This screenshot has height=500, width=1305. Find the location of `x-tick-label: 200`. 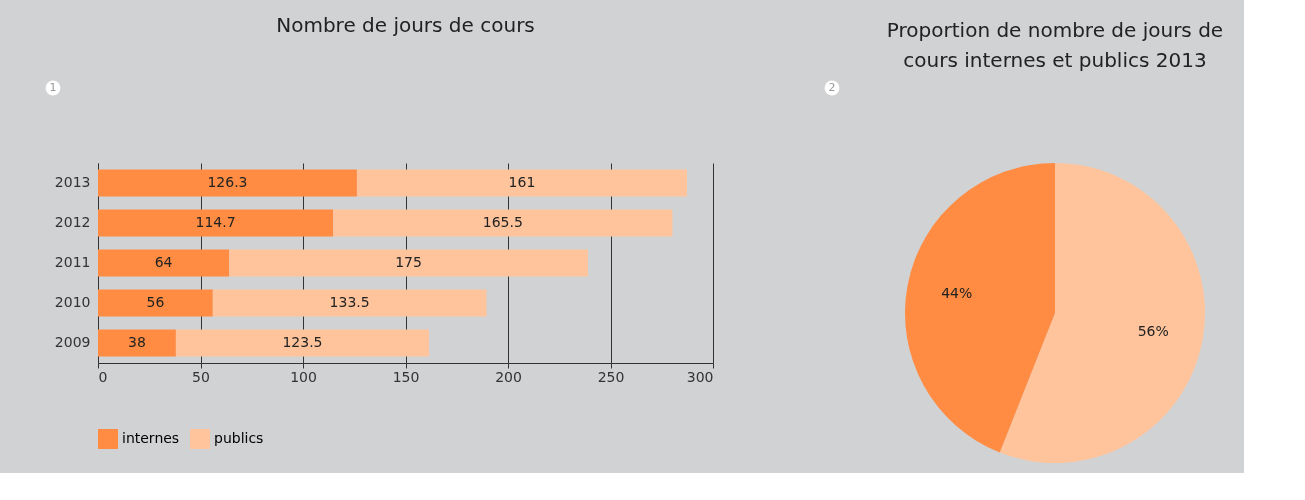

x-tick-label: 200 is located at coordinates (508, 376).